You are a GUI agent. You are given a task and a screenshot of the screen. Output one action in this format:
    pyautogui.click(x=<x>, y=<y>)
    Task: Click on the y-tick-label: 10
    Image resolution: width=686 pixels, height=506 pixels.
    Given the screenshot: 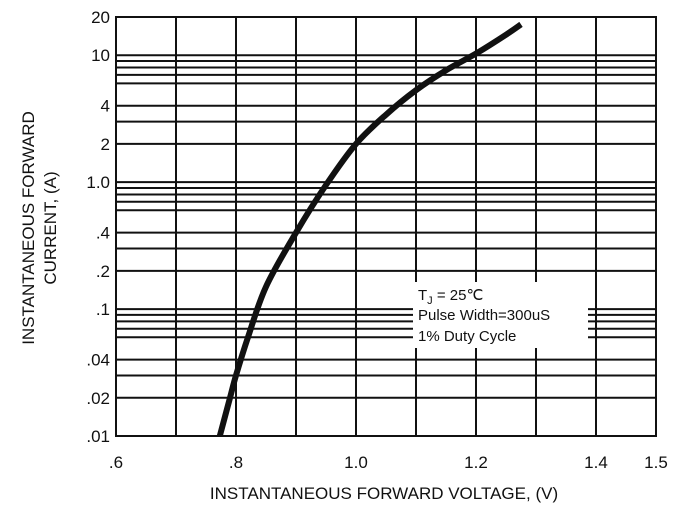 What is the action you would take?
    pyautogui.click(x=100, y=55)
    